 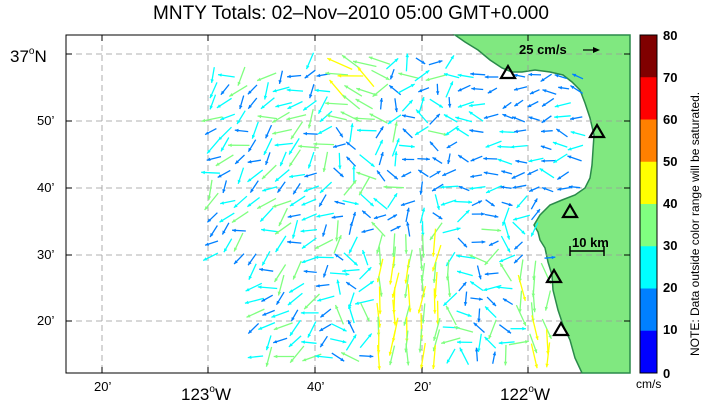 I want to click on colorbar-cell, so click(x=648, y=225).